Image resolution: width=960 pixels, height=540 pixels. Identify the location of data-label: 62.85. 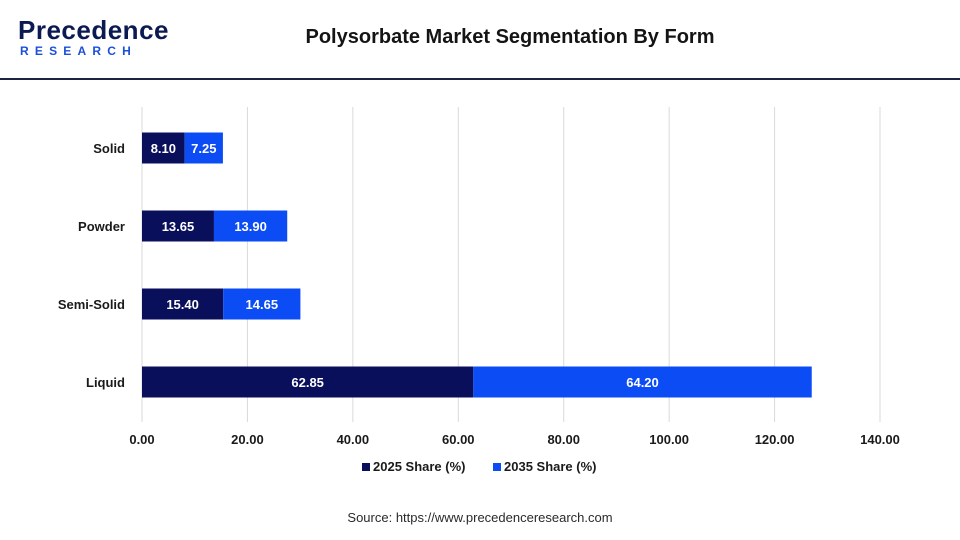
(307, 382).